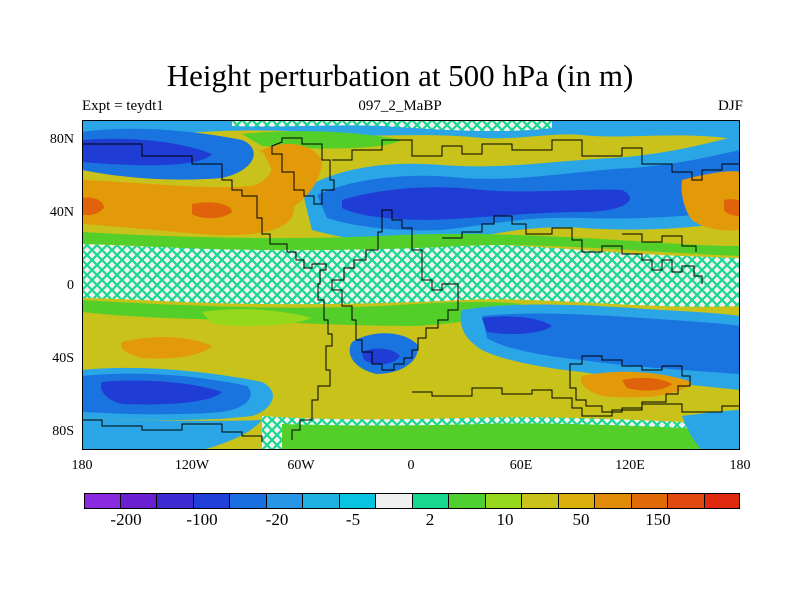 This screenshot has height=600, width=800. What do you see at coordinates (517, 325) in the screenshot?
I see `south-indian-trough-core` at bounding box center [517, 325].